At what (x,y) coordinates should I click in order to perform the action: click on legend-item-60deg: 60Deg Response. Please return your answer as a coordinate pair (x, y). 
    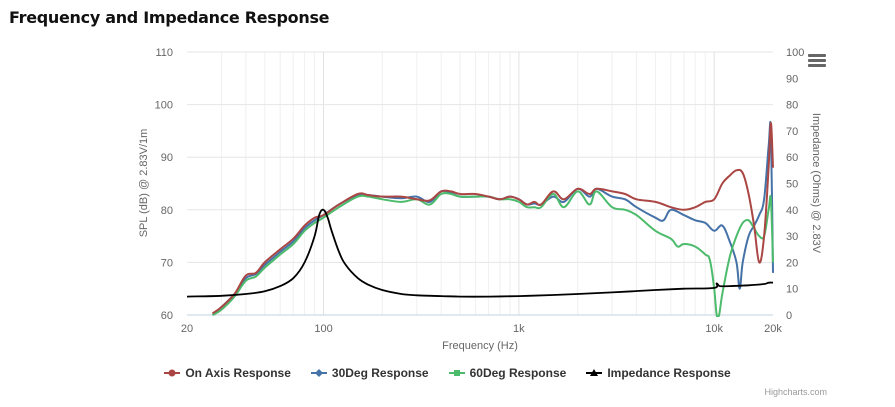
    Looking at the image, I should click on (507, 373).